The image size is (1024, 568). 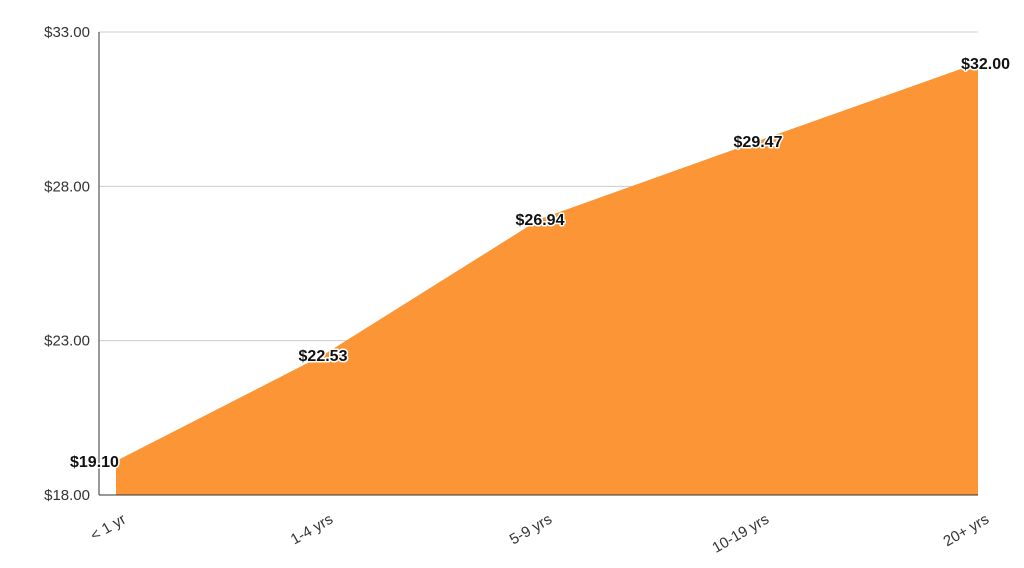 What do you see at coordinates (985, 64) in the screenshot?
I see `data-label: $32.00` at bounding box center [985, 64].